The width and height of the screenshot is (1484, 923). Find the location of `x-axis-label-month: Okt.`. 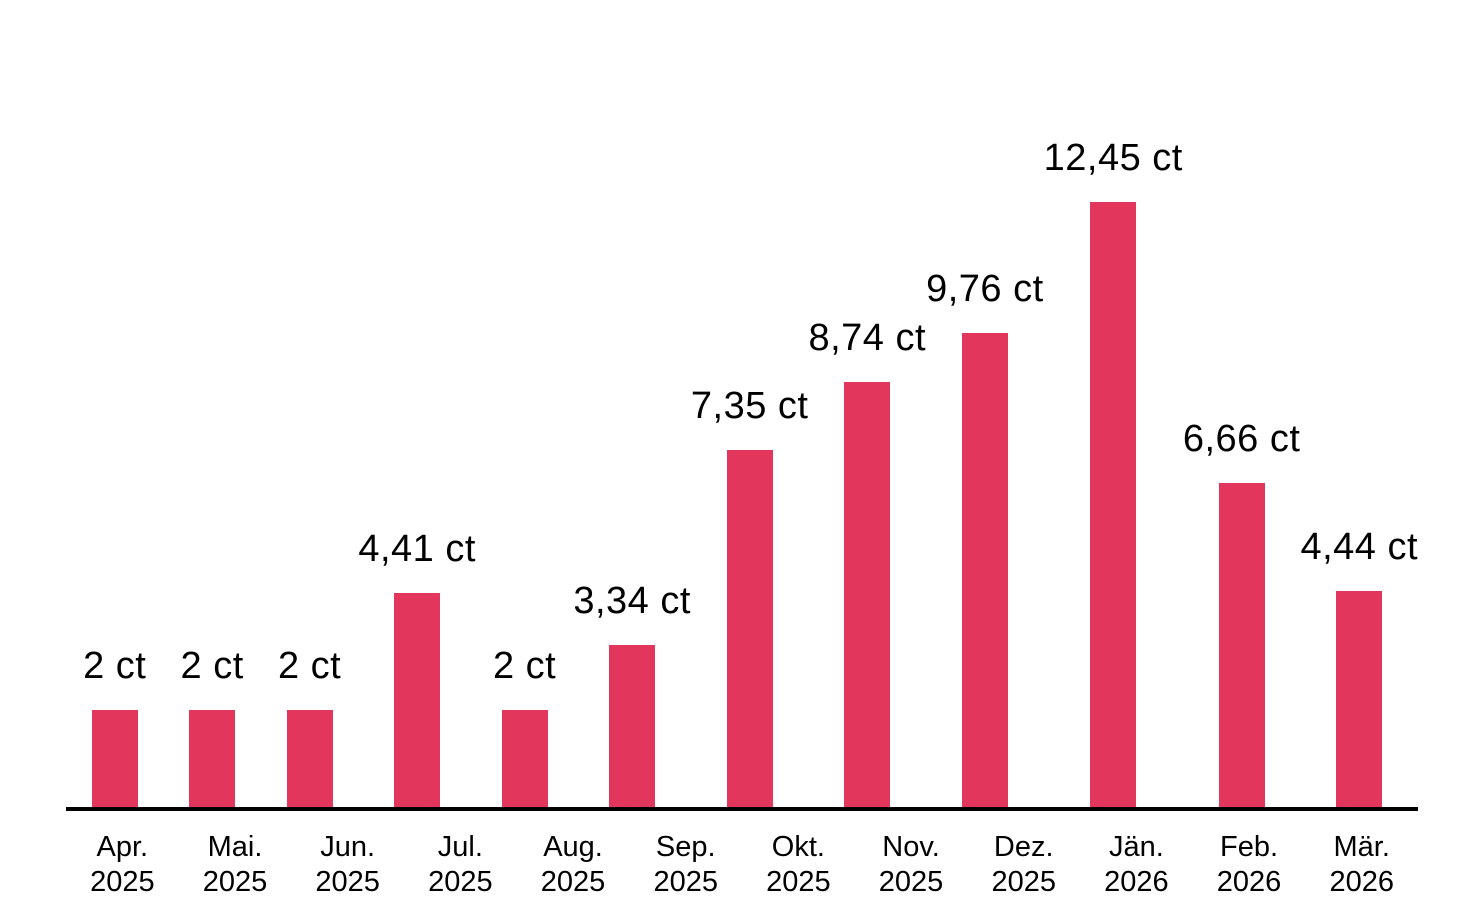

x-axis-label-month: Okt. is located at coordinates (798, 847).